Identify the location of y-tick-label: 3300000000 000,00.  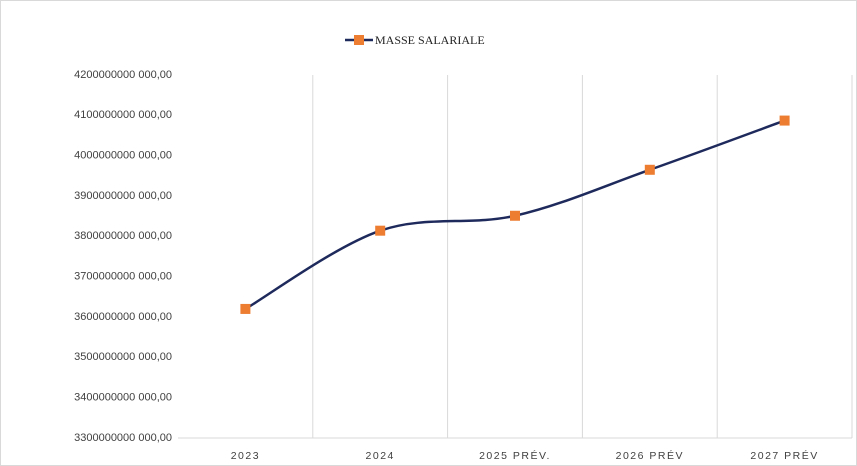
(123, 438).